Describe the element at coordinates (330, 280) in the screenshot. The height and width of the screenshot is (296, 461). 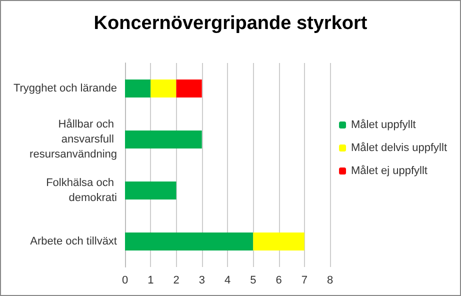
I see `x-tick-label: 8` at that location.